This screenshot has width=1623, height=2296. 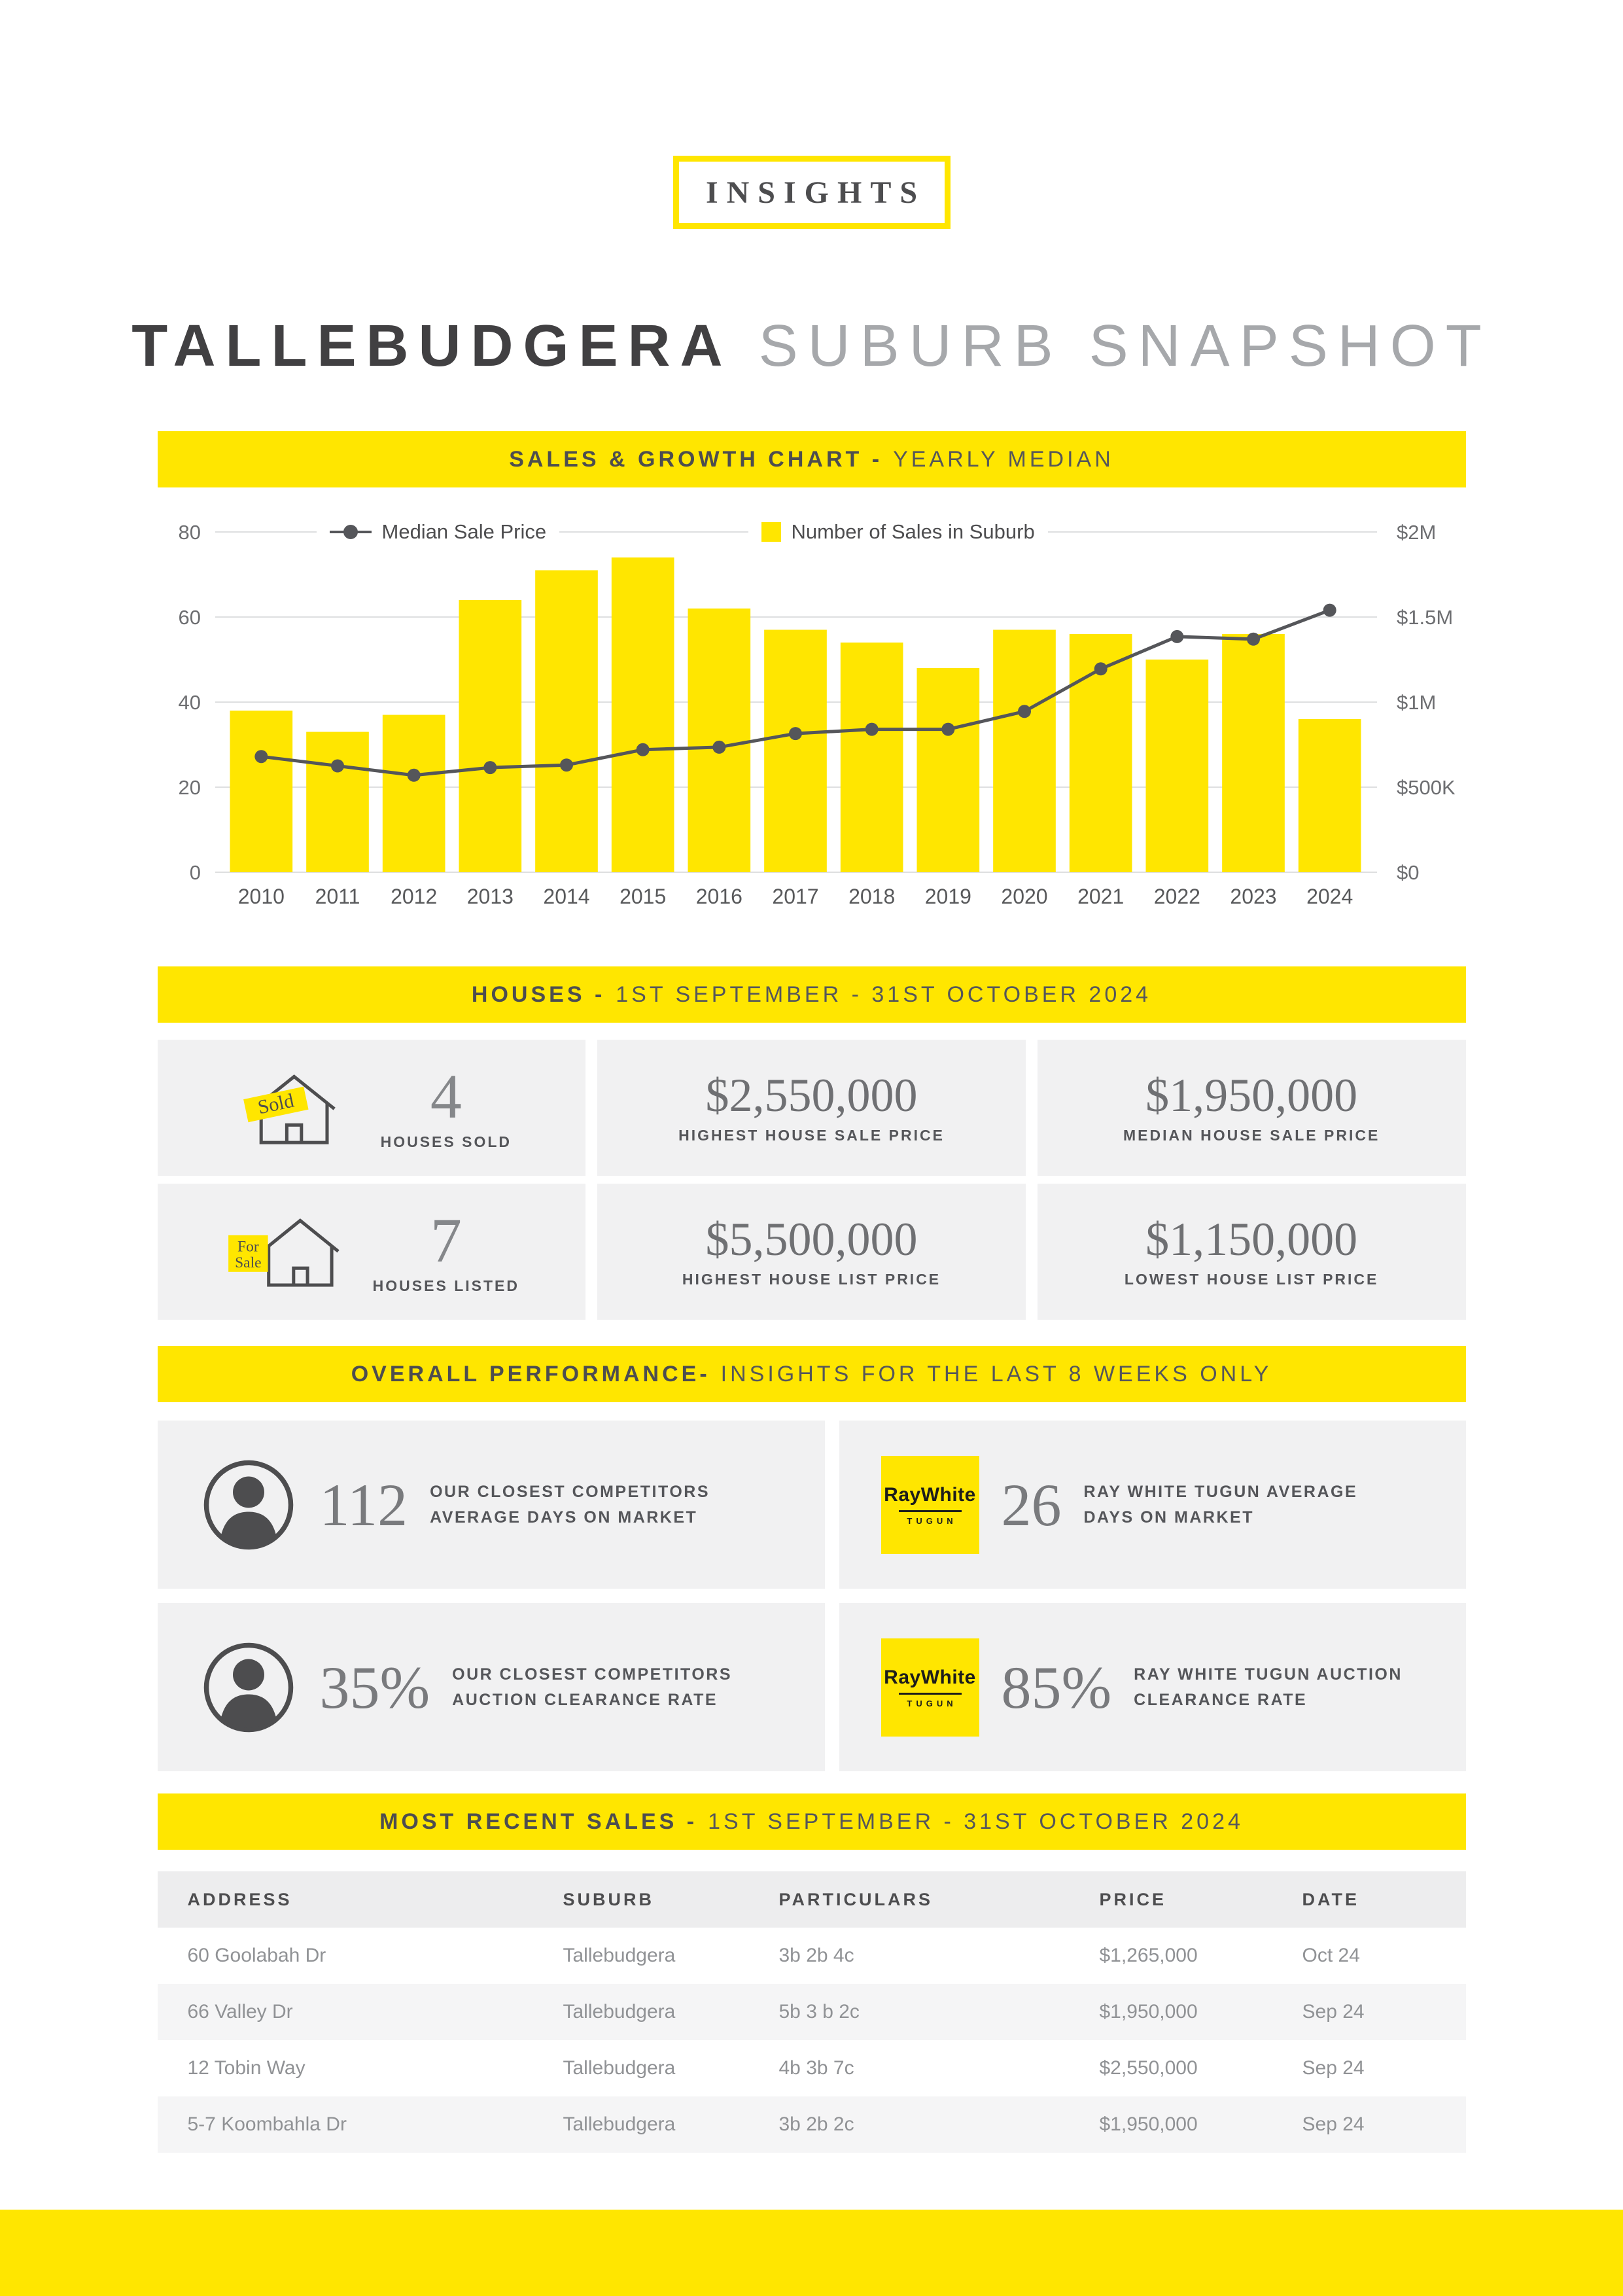 I want to click on banner-bold-text: OVERALL PERFORMANCE-, so click(x=530, y=1374).